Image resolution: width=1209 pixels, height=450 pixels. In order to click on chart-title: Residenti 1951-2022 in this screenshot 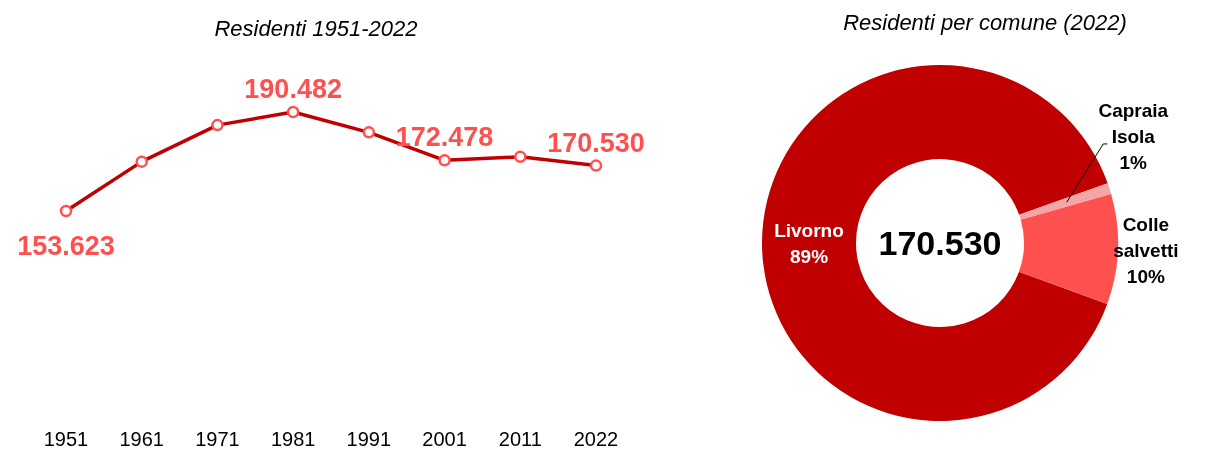, I will do `click(316, 28)`.